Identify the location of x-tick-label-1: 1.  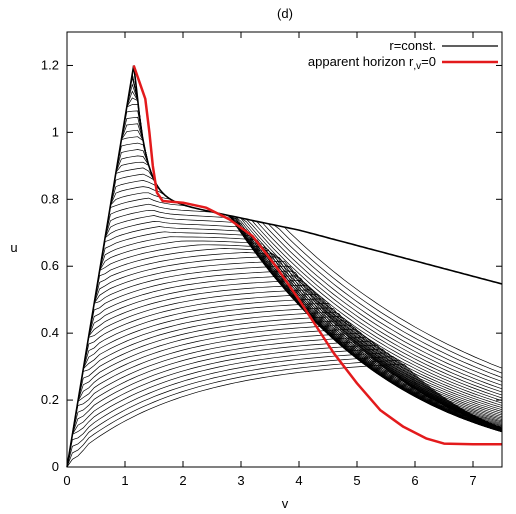
(124, 480).